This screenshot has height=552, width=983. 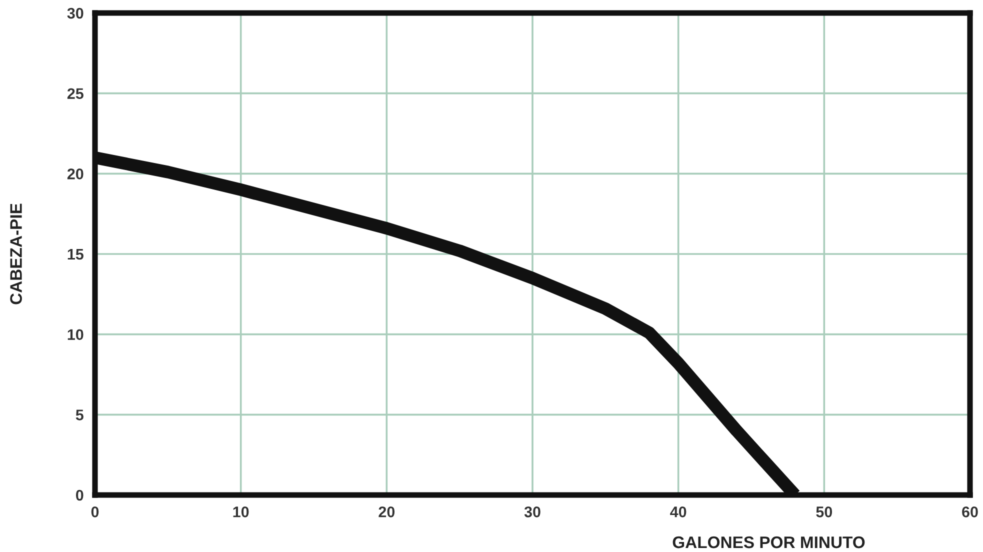 What do you see at coordinates (75, 94) in the screenshot?
I see `y-tick-label: 25` at bounding box center [75, 94].